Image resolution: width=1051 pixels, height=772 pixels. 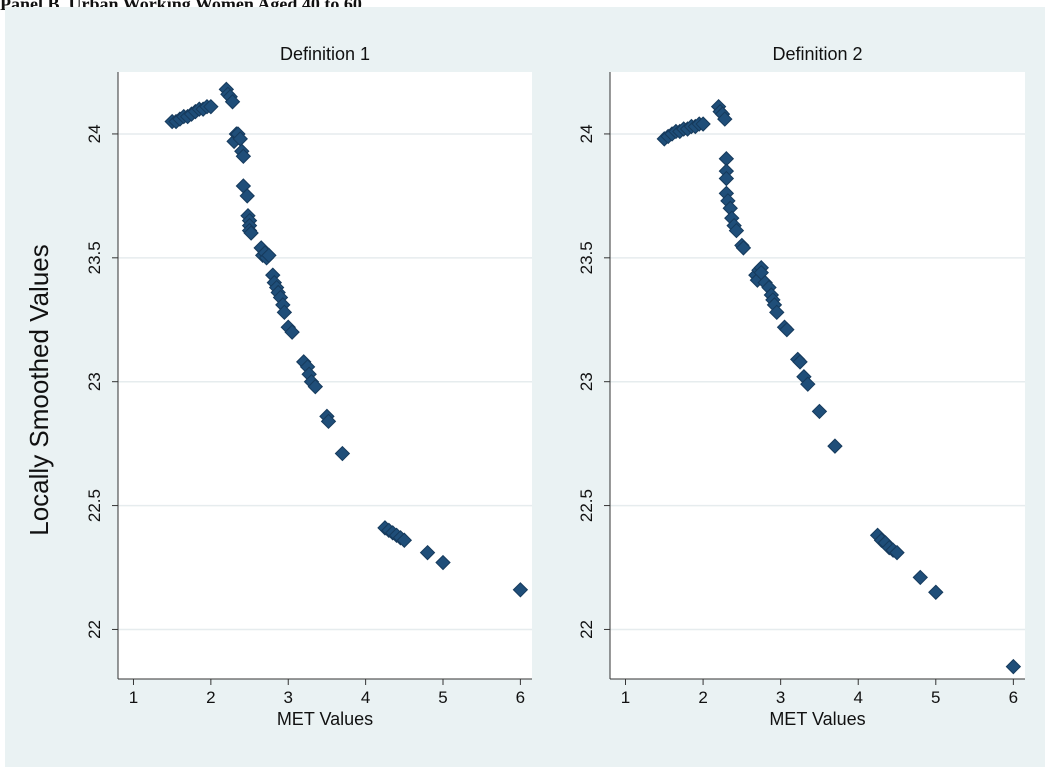 What do you see at coordinates (325, 54) in the screenshot?
I see `panel-title: Definition 1` at bounding box center [325, 54].